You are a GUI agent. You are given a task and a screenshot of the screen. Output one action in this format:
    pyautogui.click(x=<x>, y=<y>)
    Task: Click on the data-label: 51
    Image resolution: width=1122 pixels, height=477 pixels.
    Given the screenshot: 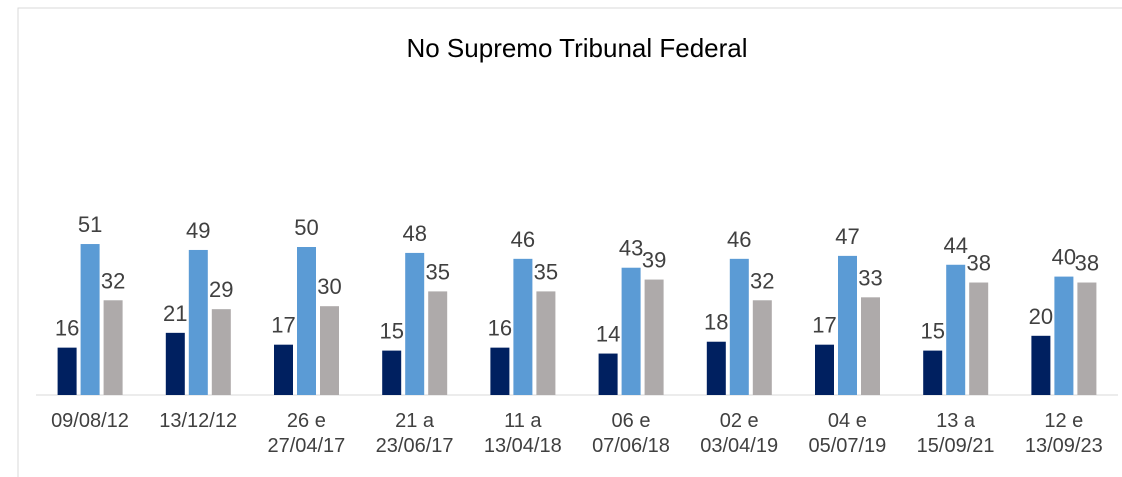 What is the action you would take?
    pyautogui.click(x=90, y=224)
    